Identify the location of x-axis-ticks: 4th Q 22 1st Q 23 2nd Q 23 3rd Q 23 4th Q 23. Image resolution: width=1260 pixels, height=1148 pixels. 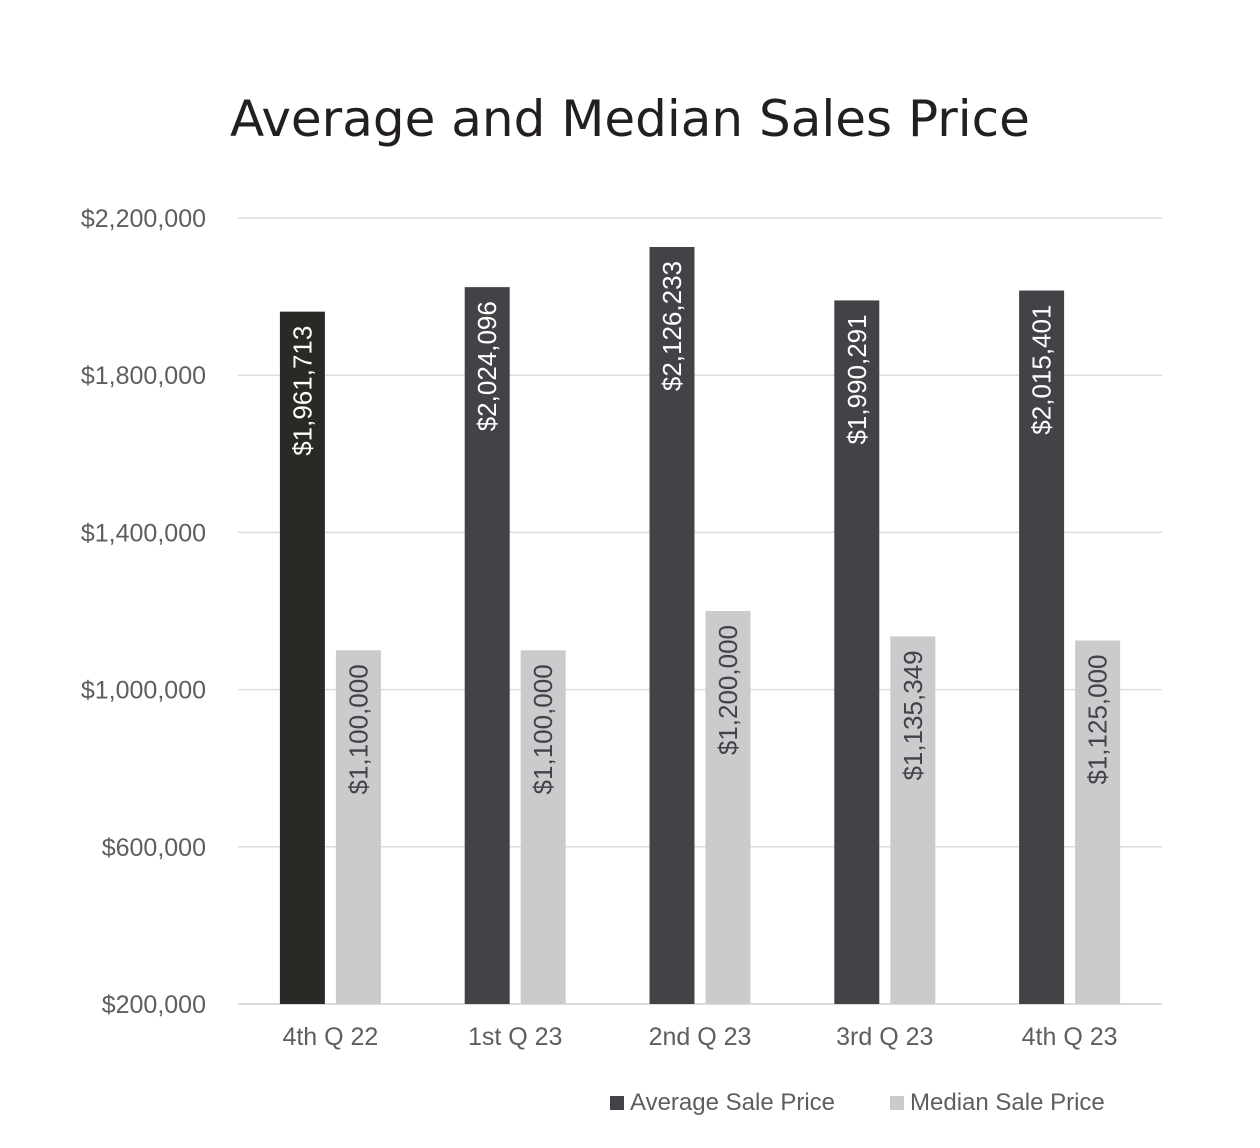
(699, 1037).